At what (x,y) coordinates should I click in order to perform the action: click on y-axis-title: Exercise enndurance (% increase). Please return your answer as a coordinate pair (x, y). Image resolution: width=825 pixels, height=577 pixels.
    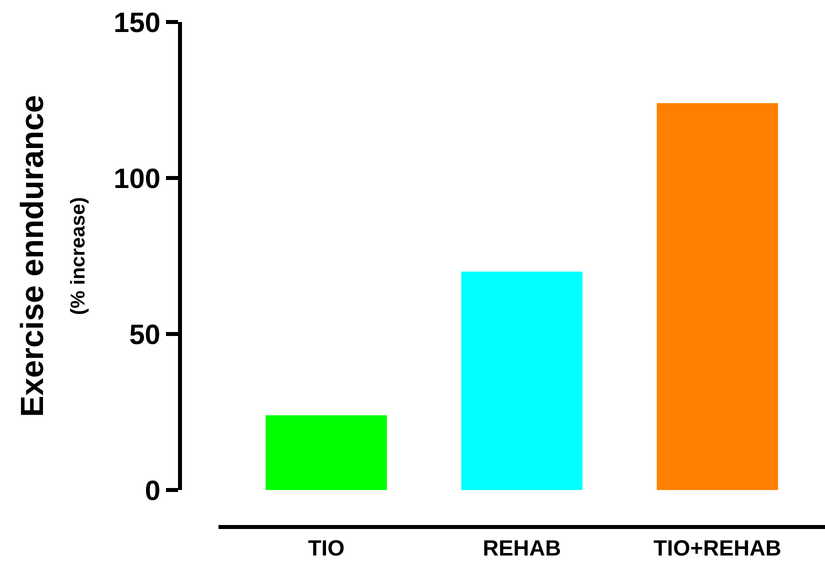
    Looking at the image, I should click on (52, 256).